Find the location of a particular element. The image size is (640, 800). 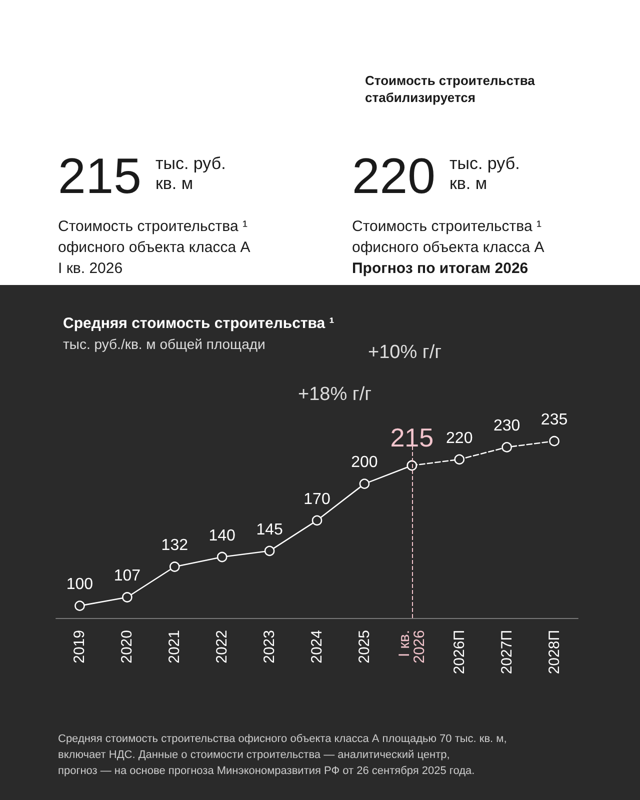

chart-title: Средняя стоимость строительства ¹ is located at coordinates (198, 323).